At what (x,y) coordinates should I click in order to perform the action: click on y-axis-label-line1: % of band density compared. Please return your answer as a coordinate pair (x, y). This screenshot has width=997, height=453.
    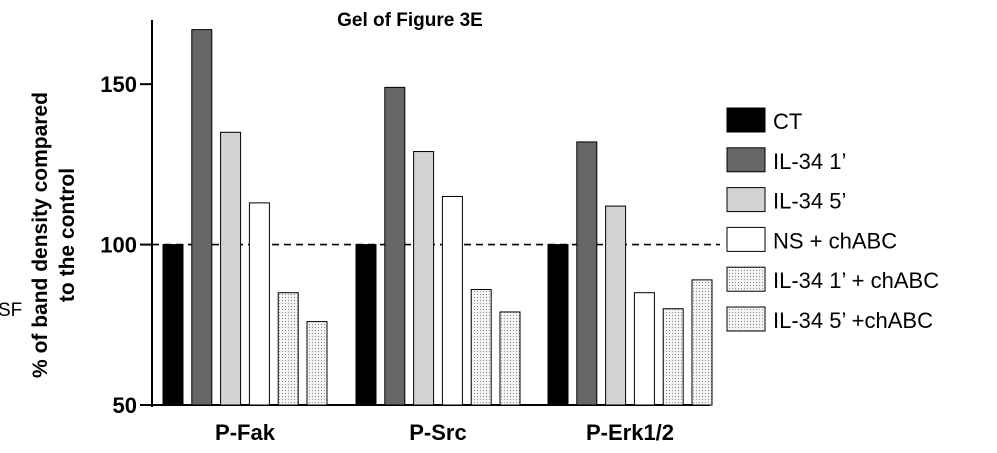
    Looking at the image, I should click on (40, 235).